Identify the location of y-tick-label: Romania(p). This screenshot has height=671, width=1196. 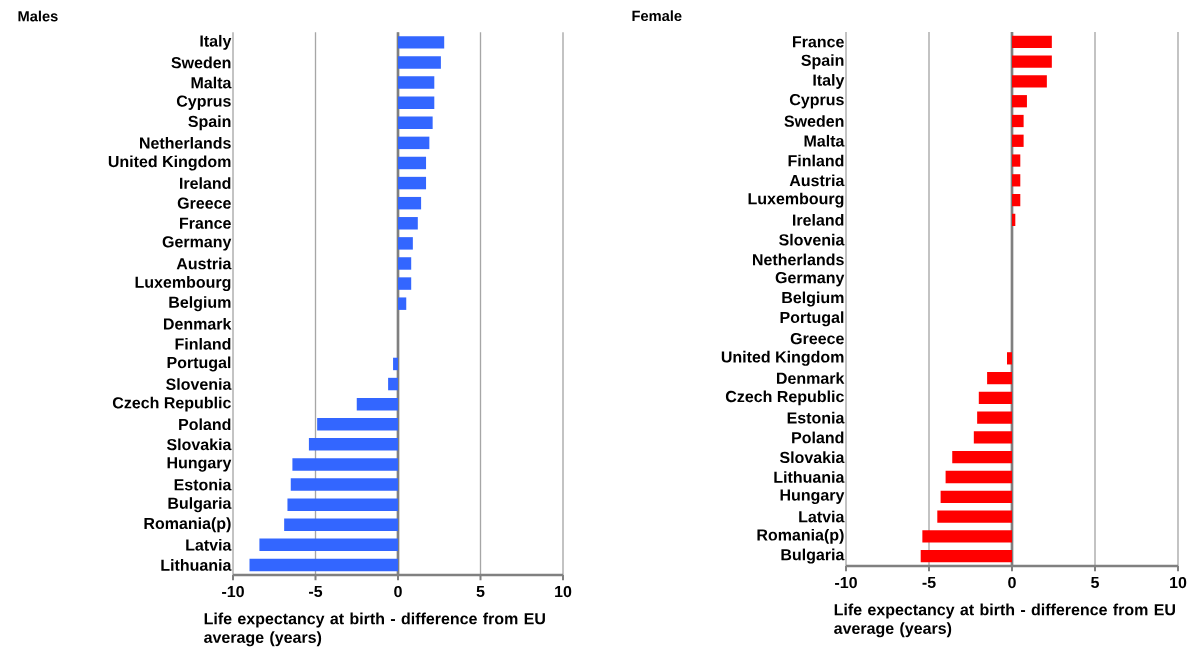
(187, 525).